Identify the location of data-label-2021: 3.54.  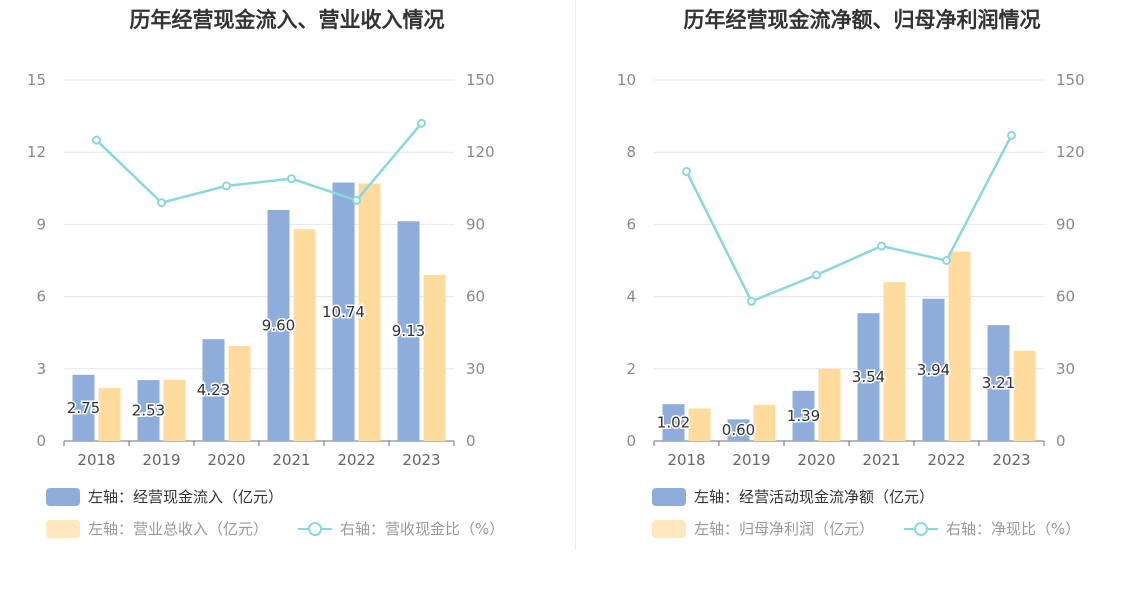
(868, 377).